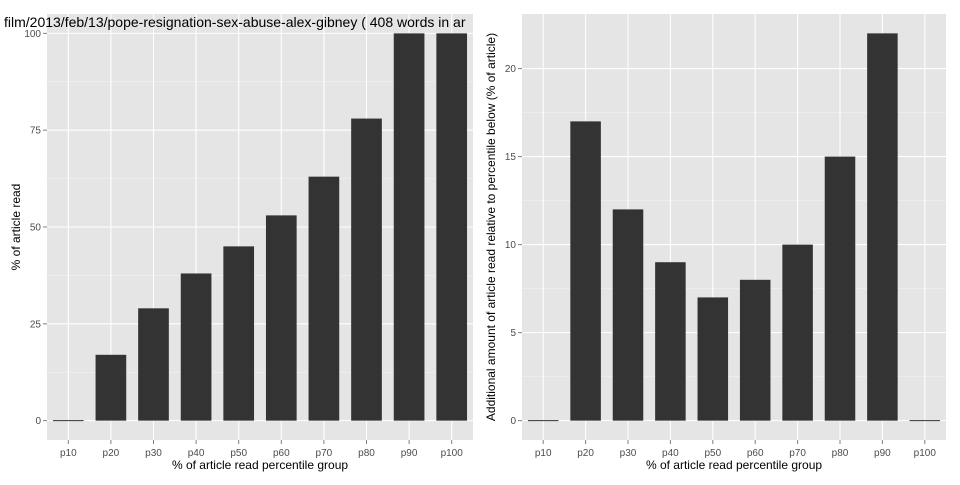 Image resolution: width=960 pixels, height=485 pixels. Describe the element at coordinates (511, 245) in the screenshot. I see `y-tick-label: 10` at that location.